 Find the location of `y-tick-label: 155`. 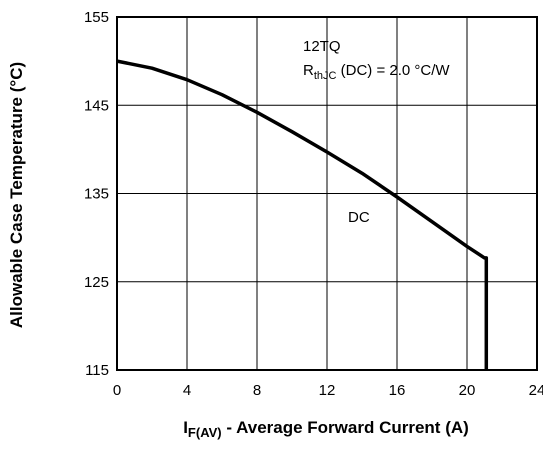

y-tick-label: 155 is located at coordinates (96, 17).